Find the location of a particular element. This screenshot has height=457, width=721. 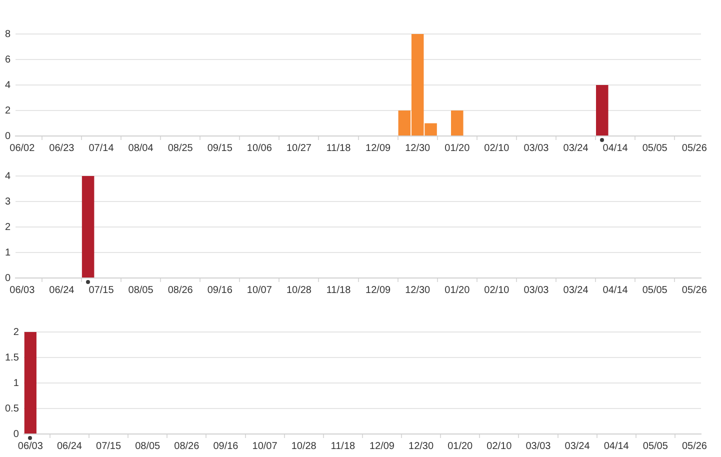

x-tick-label: 07/14 is located at coordinates (101, 148).